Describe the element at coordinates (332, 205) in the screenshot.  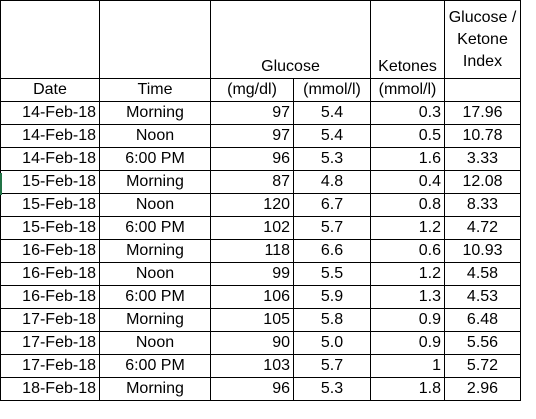
I see `glucose-mmol-cell: 6.7` at that location.